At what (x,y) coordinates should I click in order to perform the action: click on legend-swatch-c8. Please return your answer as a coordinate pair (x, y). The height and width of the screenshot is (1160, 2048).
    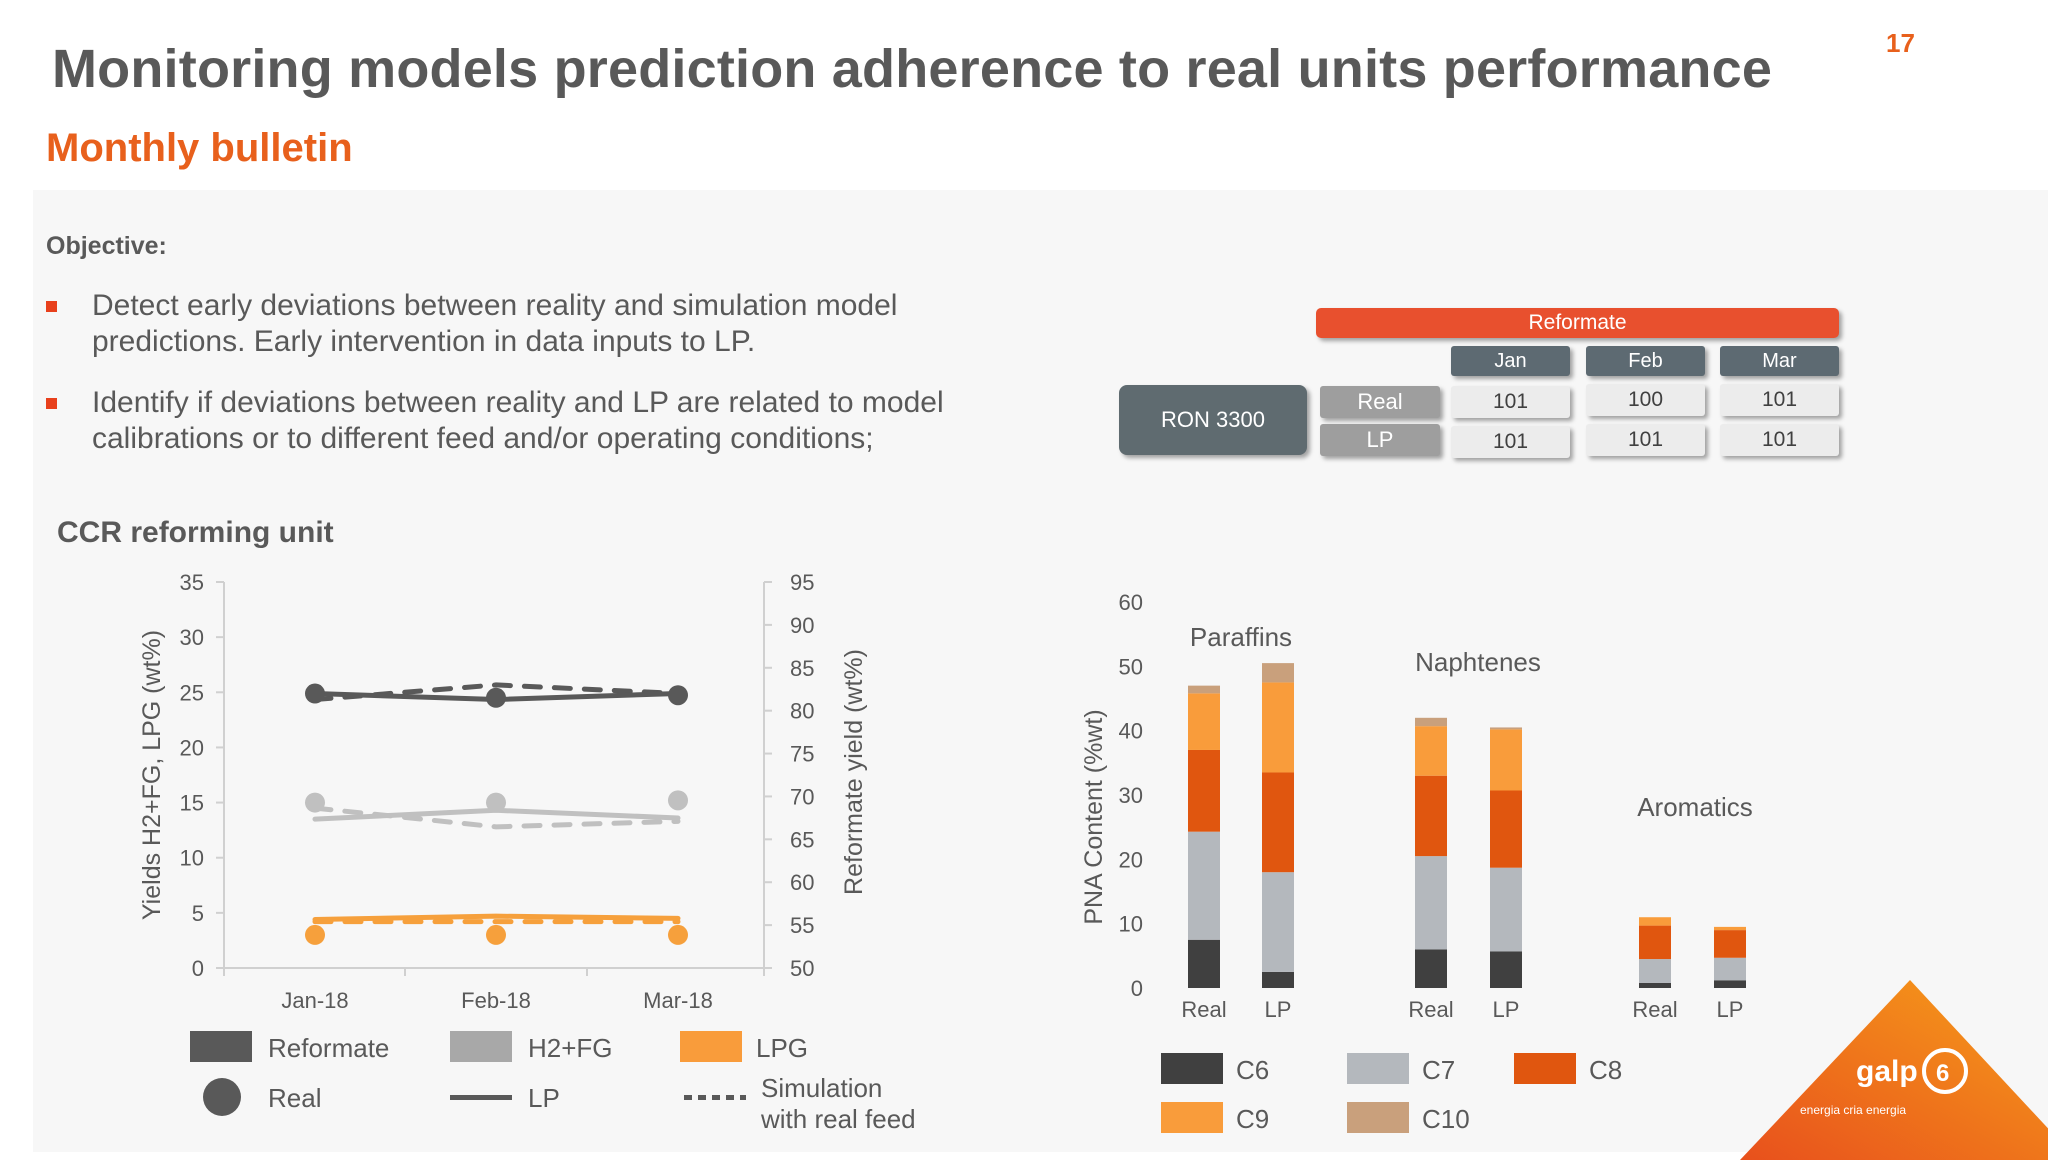
    Looking at the image, I should click on (1545, 1068).